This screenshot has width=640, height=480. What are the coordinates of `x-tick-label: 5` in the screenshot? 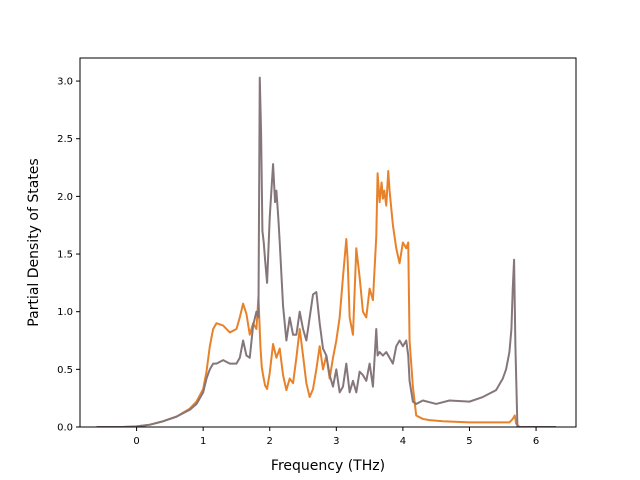 It's located at (469, 441).